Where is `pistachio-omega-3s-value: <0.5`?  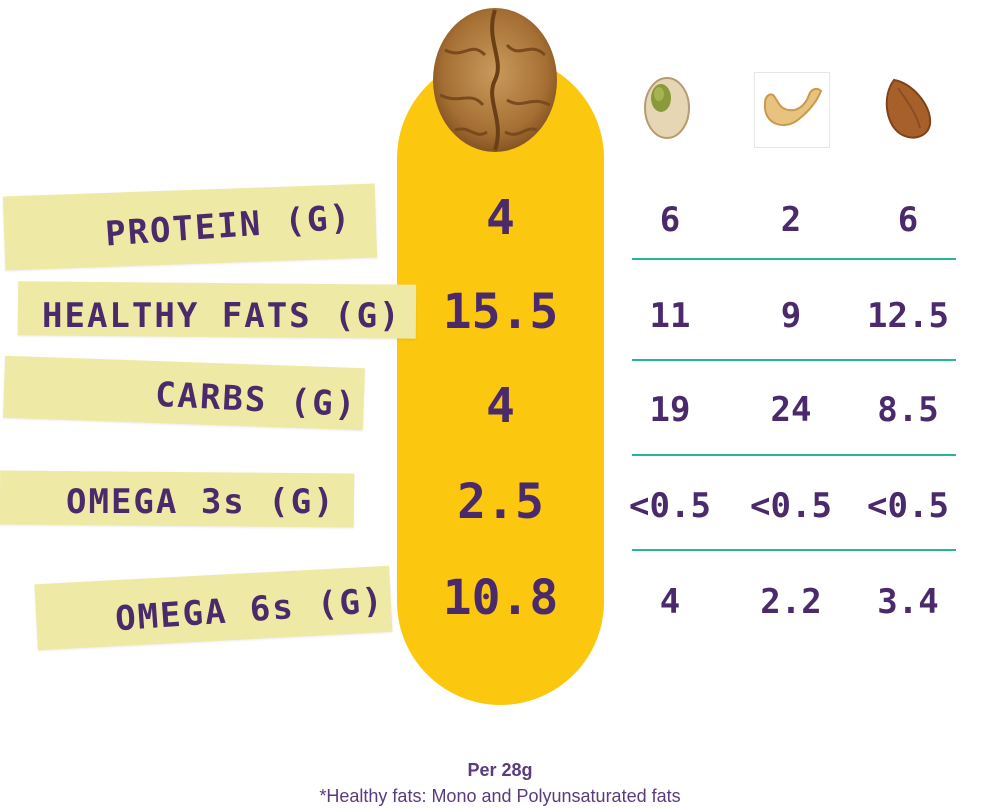 pistachio-omega-3s-value: <0.5 is located at coordinates (670, 506).